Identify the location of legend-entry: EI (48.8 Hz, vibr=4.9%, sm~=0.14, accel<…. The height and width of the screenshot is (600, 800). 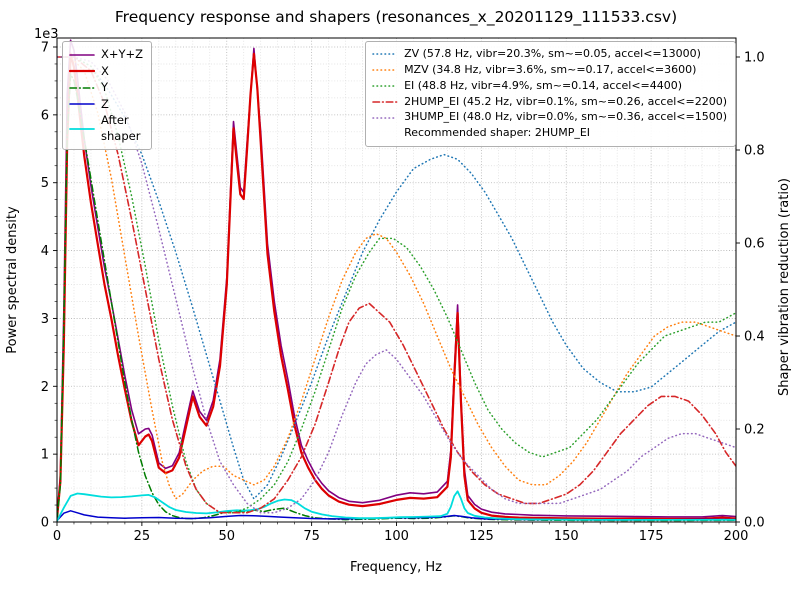
(549, 86).